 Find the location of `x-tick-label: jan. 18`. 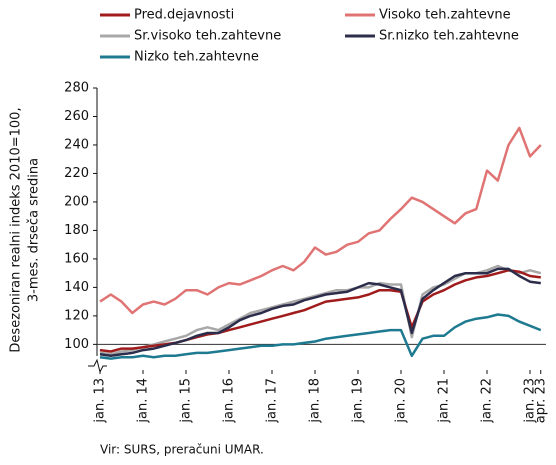

x-tick-label: jan. 18 is located at coordinates (315, 401).